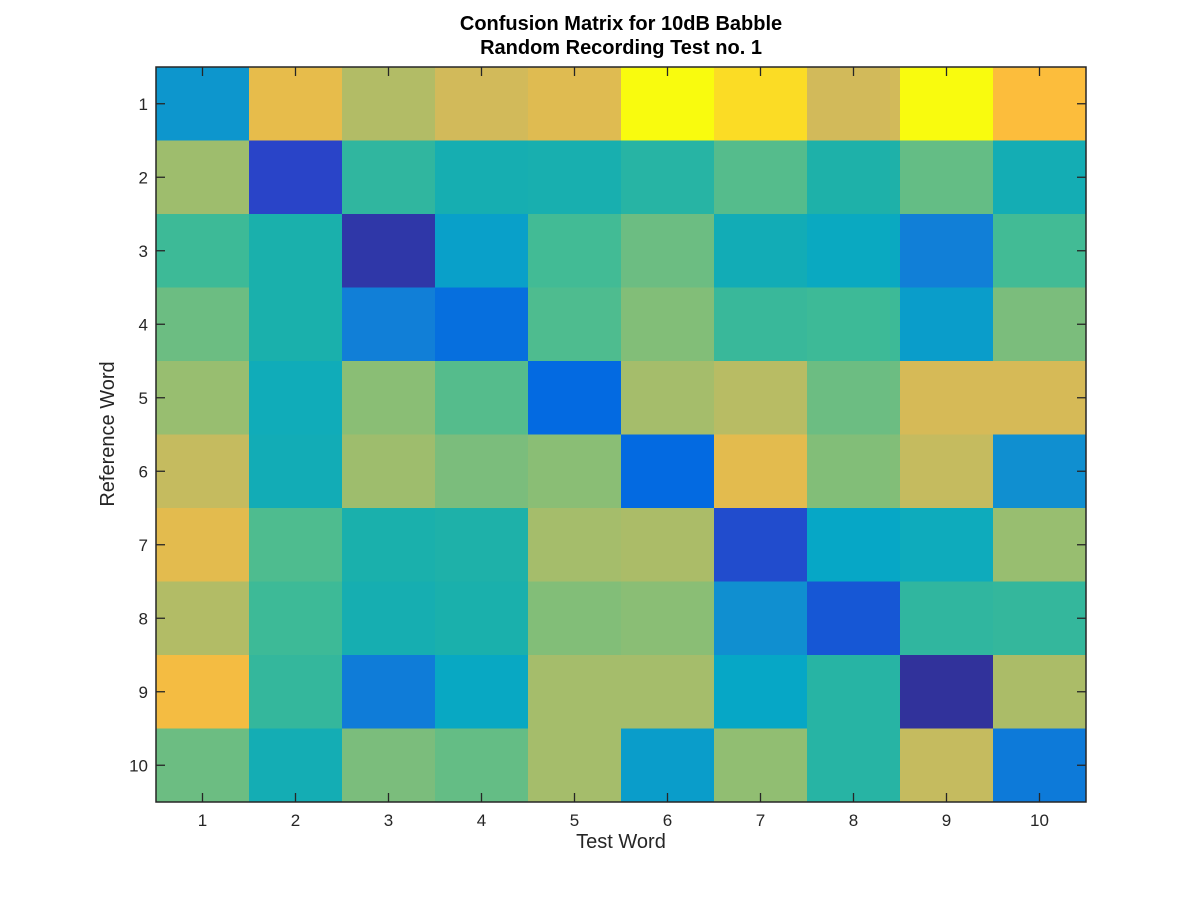 The height and width of the screenshot is (900, 1200). I want to click on x-tick-label: 7, so click(760, 820).